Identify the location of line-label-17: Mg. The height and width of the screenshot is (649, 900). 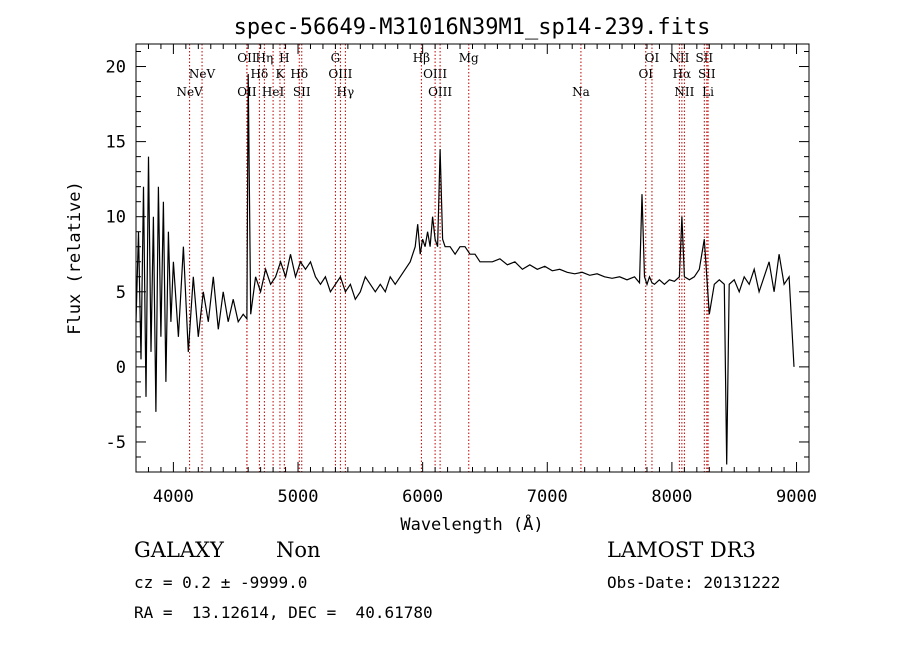
(469, 58).